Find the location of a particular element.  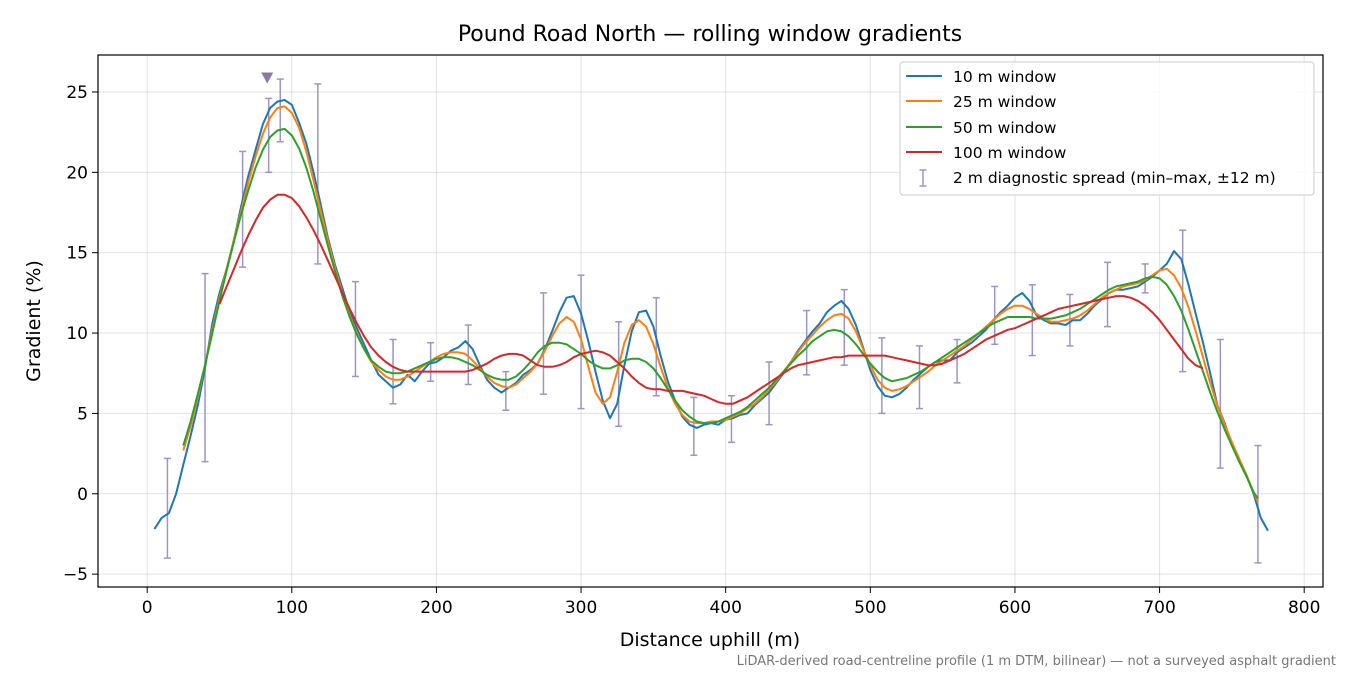

legend-swatch-errorbar is located at coordinates (923, 178).